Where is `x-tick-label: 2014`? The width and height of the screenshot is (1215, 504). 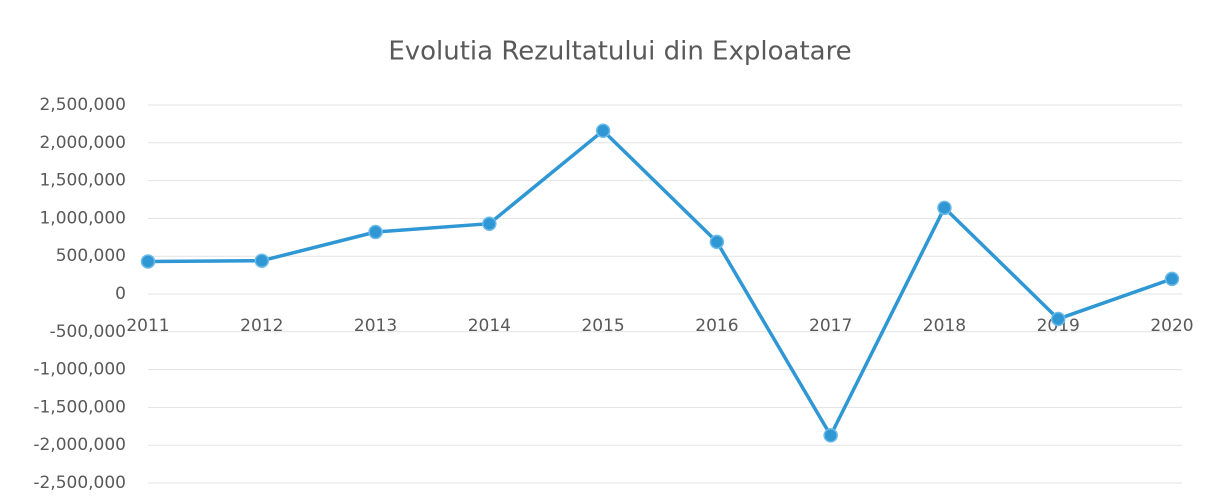 x-tick-label: 2014 is located at coordinates (489, 326).